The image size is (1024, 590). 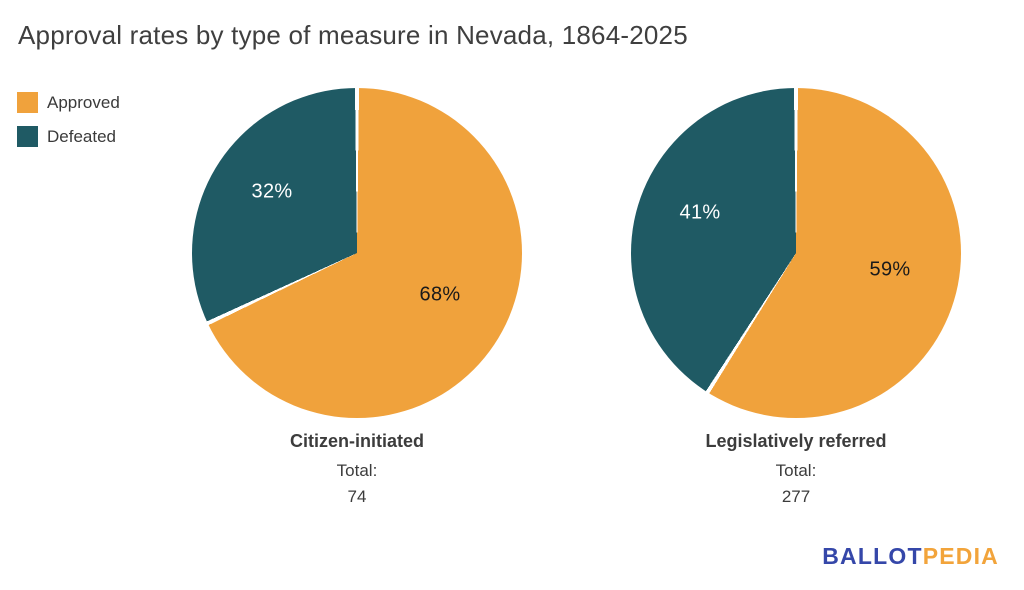 I want to click on legend-label-approved: Approved, so click(x=83, y=102).